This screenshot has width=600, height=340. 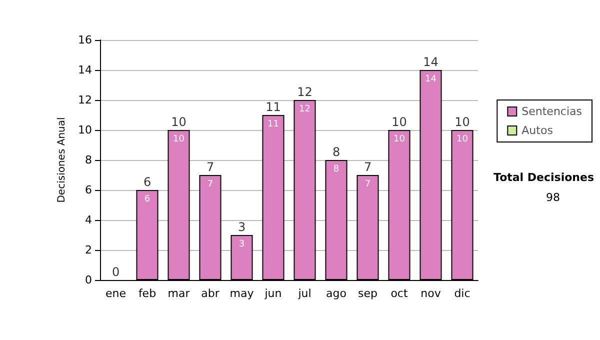 I want to click on data-label: 3, so click(x=241, y=245).